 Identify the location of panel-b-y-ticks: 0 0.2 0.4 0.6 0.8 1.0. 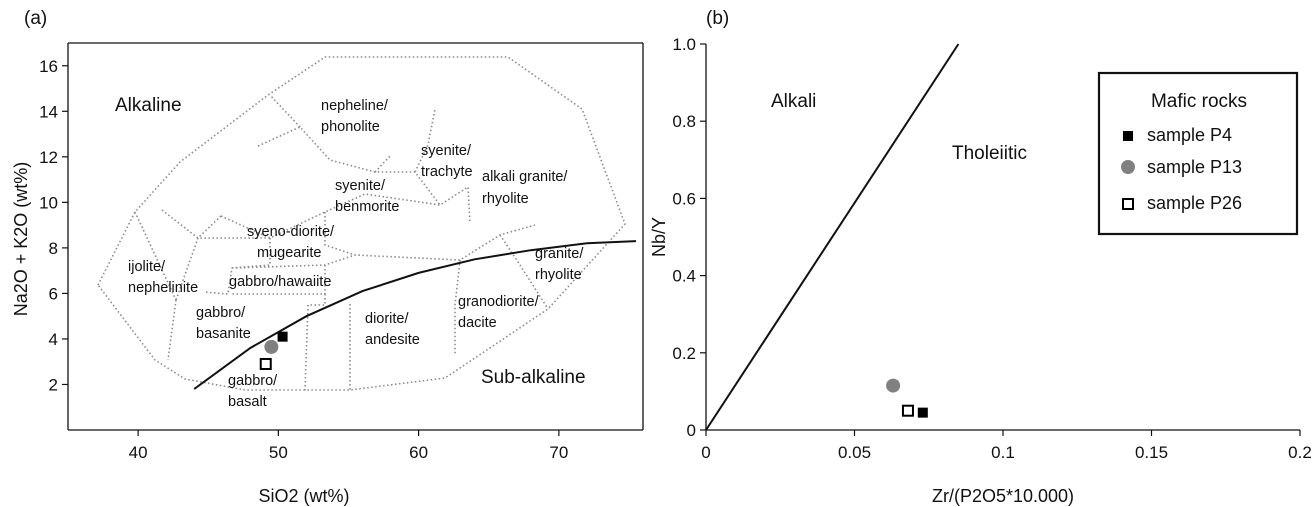
(689, 237).